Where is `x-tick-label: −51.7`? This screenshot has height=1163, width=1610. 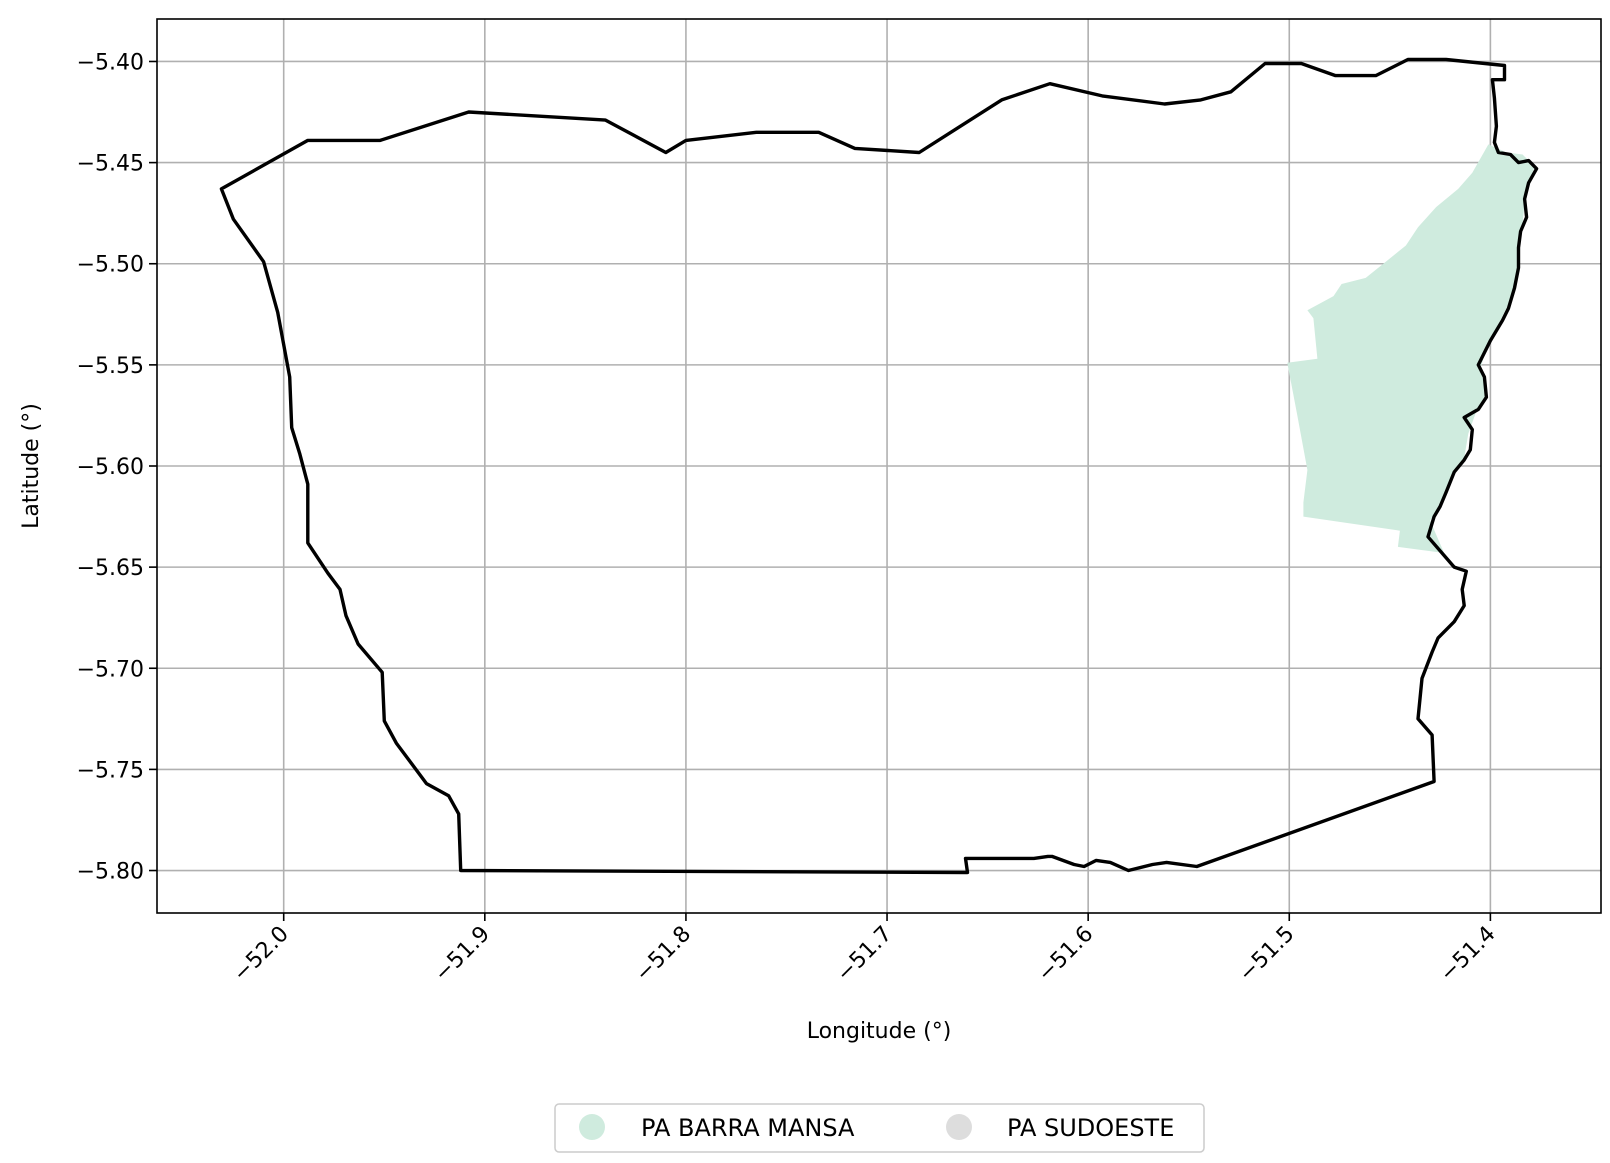 x-tick-label: −51.7 is located at coordinates (864, 954).